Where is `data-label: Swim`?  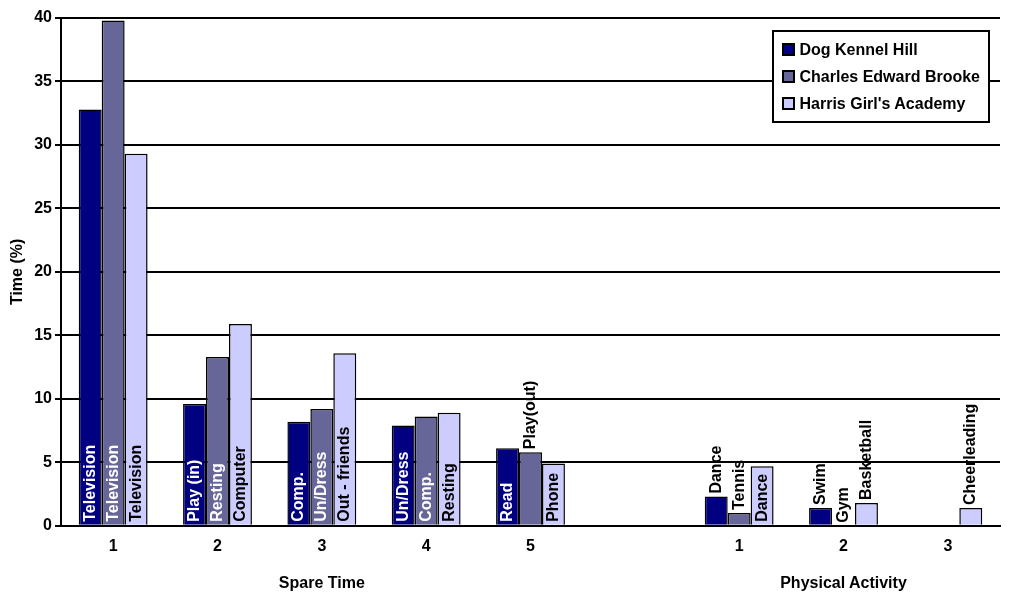 data-label: Swim is located at coordinates (819, 484).